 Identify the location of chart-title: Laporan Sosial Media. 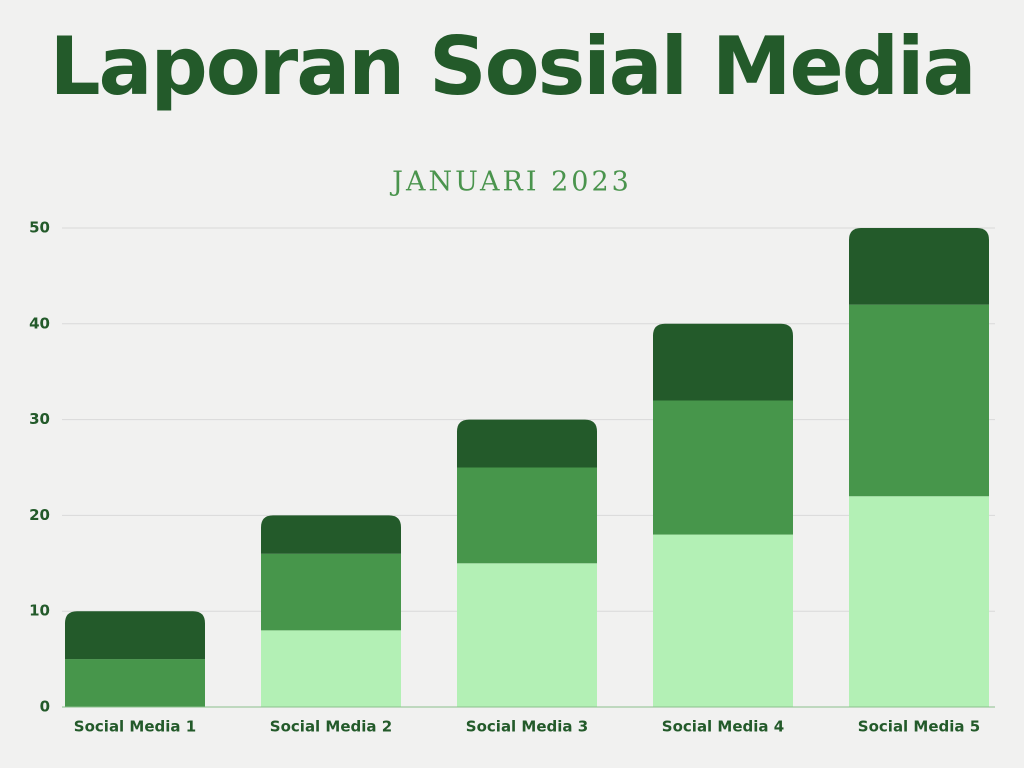
(512, 66).